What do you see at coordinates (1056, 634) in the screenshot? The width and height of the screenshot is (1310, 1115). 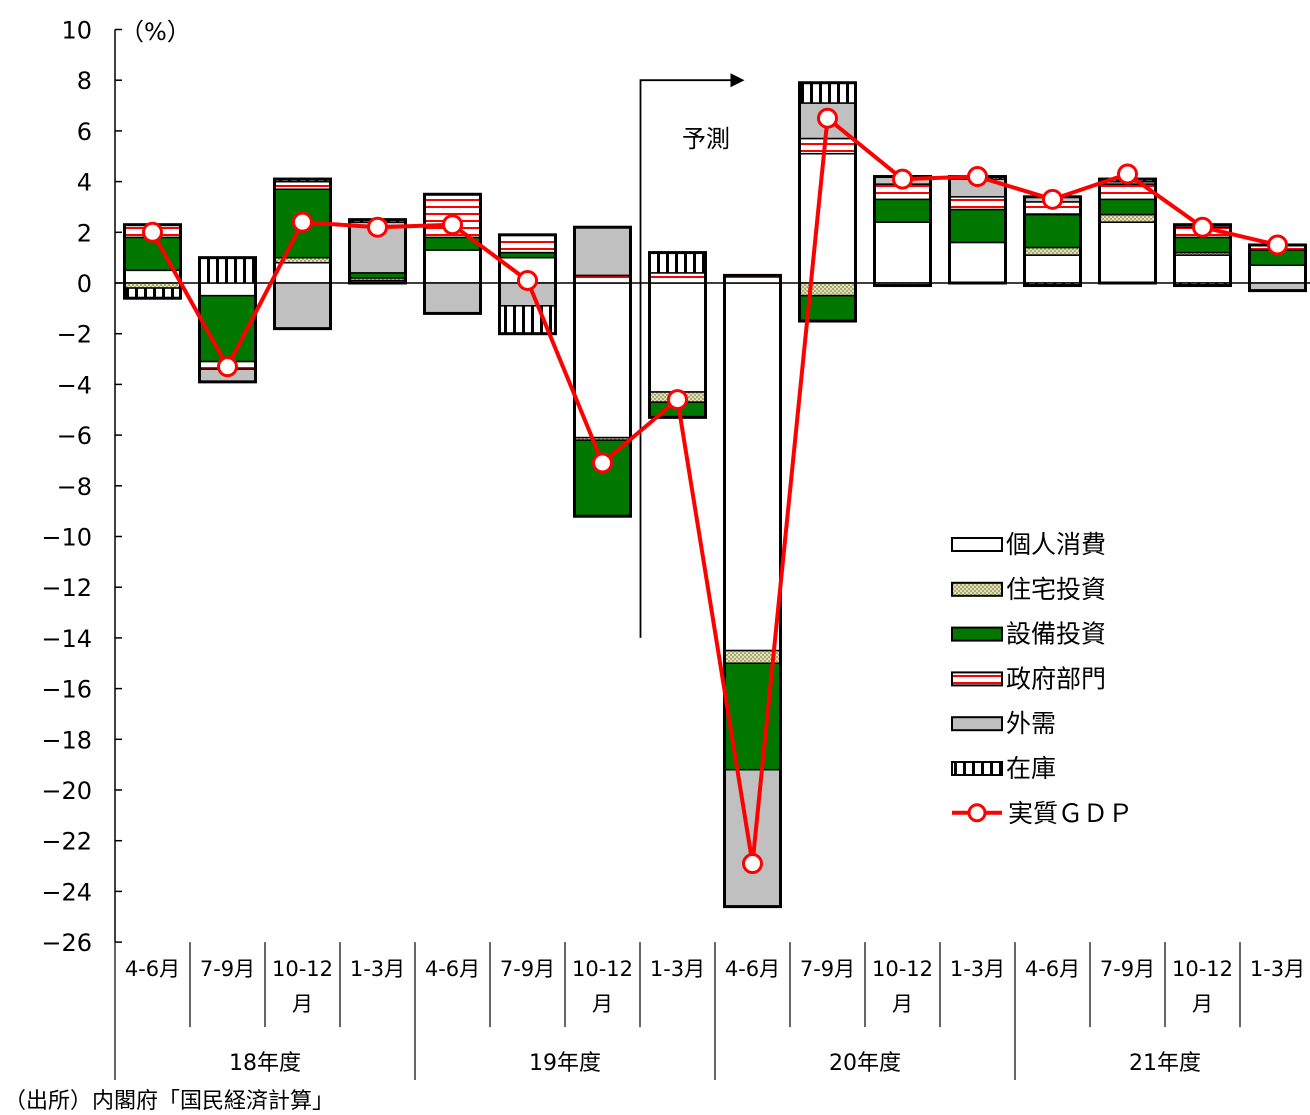 I see `legend-label: 設備投資` at bounding box center [1056, 634].